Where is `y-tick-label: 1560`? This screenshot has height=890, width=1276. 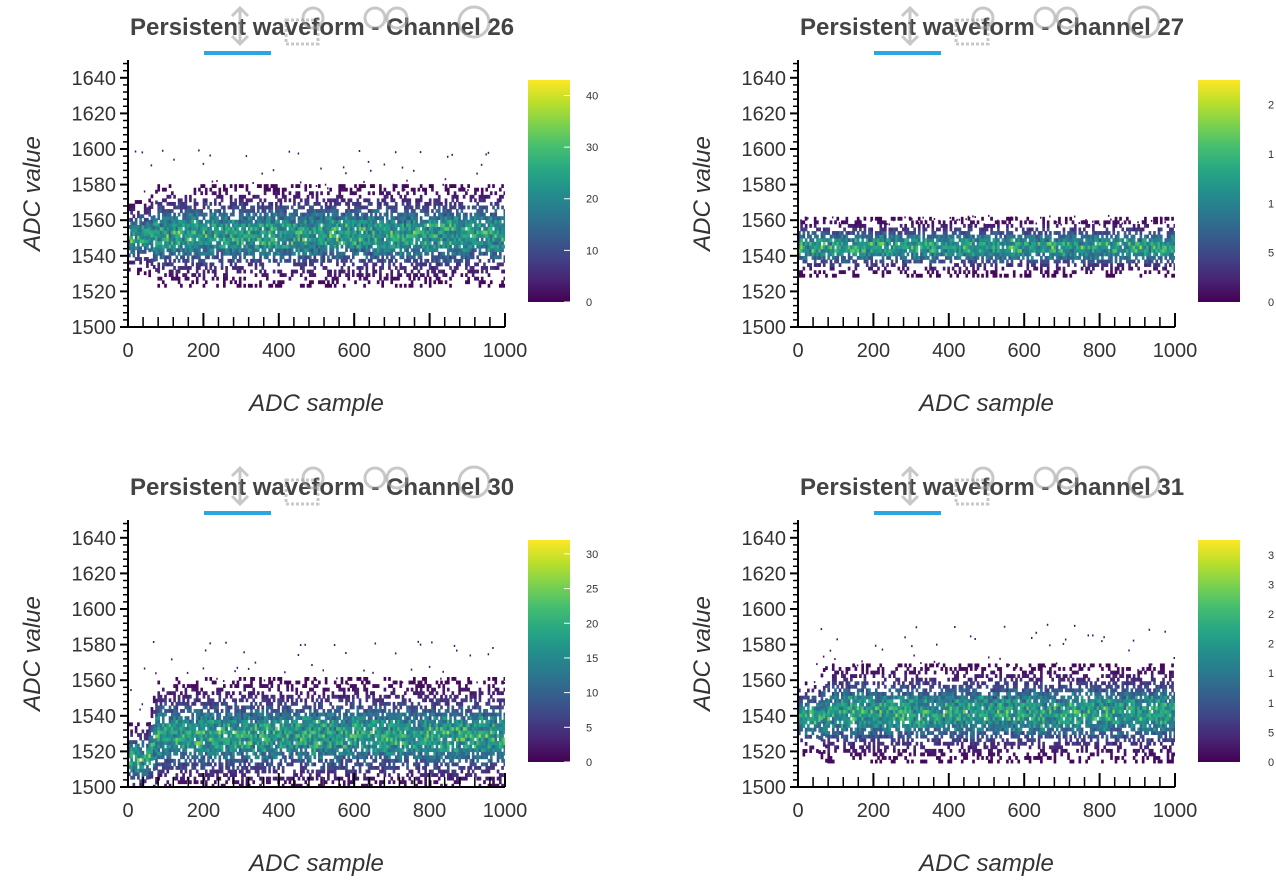
y-tick-label: 1560 is located at coordinates (94, 221).